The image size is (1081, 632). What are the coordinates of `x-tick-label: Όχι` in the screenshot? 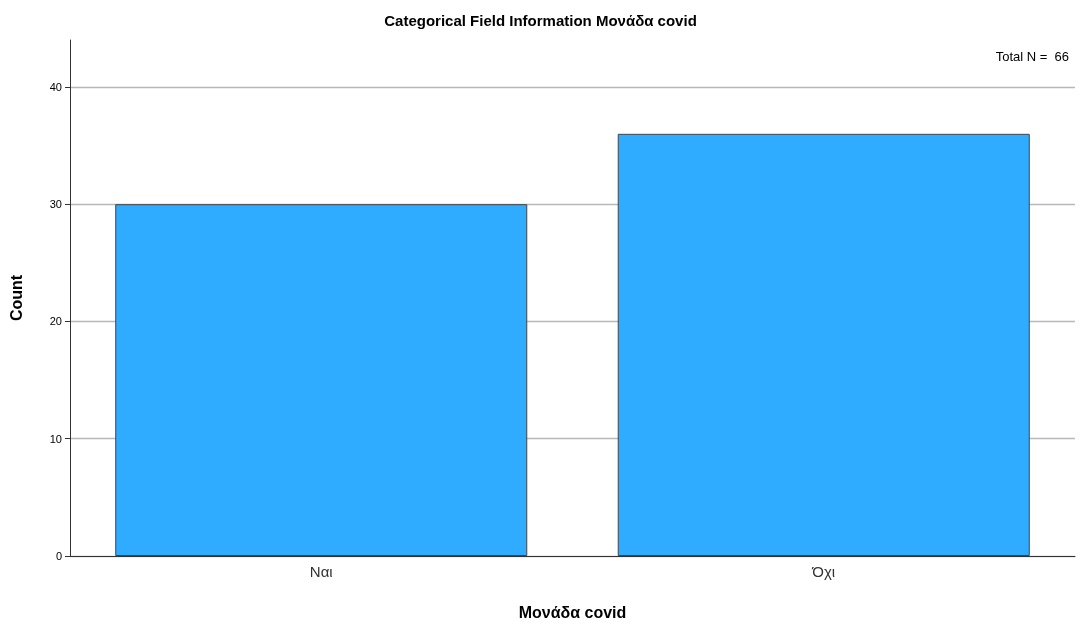 It's located at (823, 571).